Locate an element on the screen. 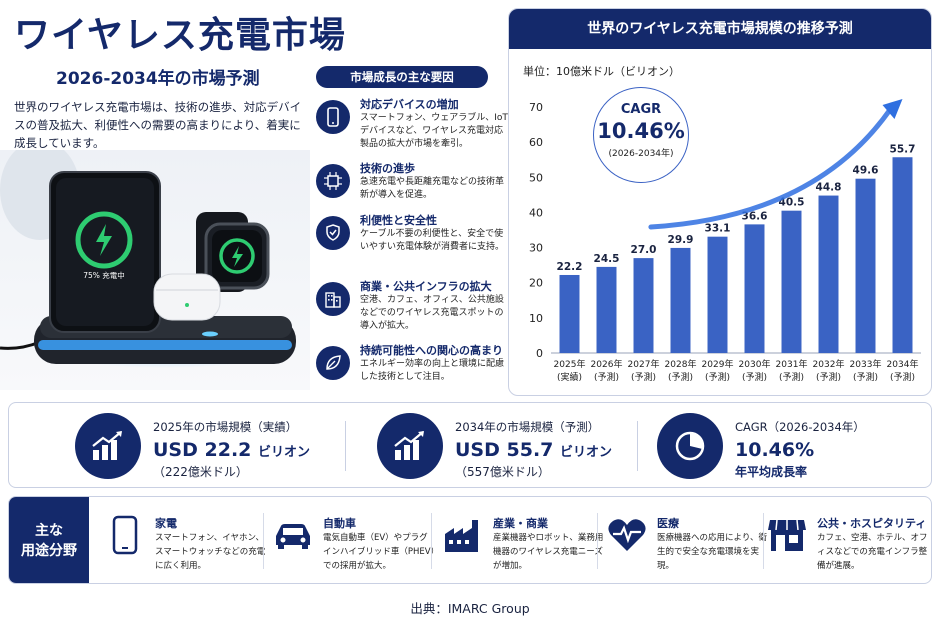 This screenshot has height=627, width=940. driver-desc: 空港、カフェ、オフィス、公共施設などでのワイヤレス充電スポットの導入が拡大。 is located at coordinates (432, 313).